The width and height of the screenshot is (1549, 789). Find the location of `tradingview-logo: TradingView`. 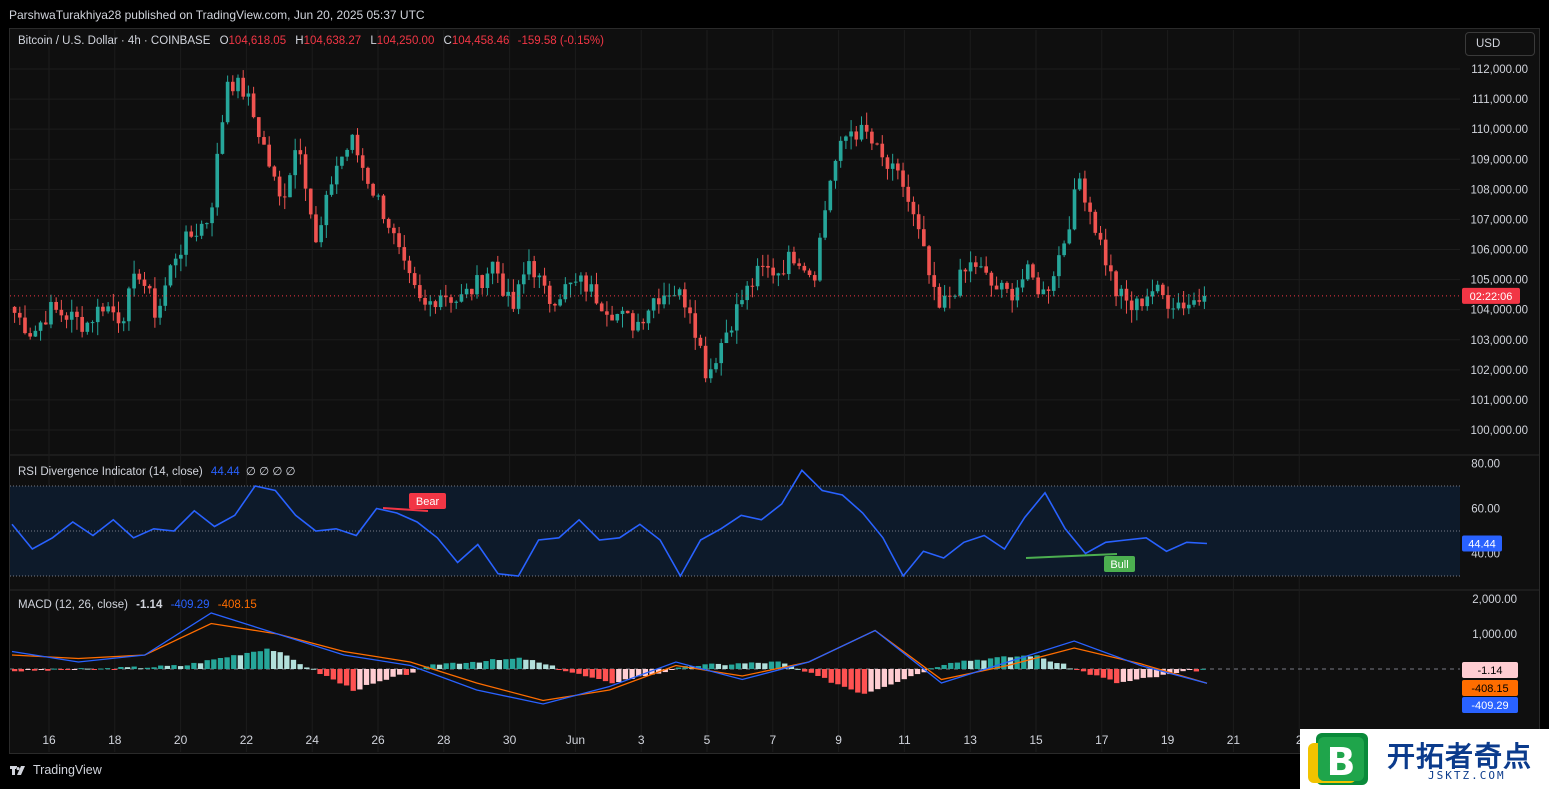

tradingview-logo: TradingView is located at coordinates (55, 770).